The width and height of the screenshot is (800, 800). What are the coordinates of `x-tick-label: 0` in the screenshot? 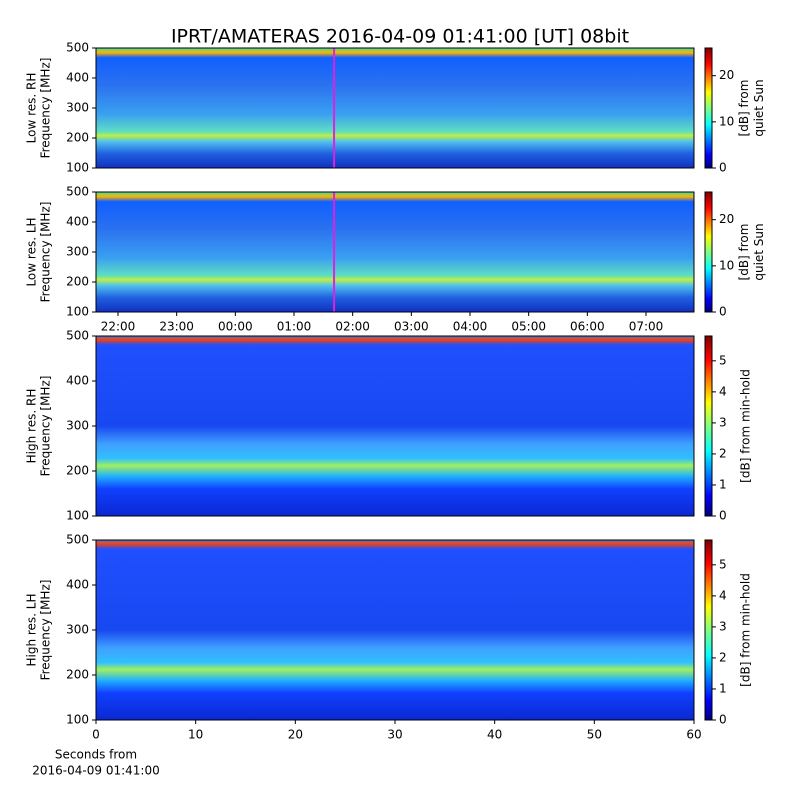 It's located at (96, 735).